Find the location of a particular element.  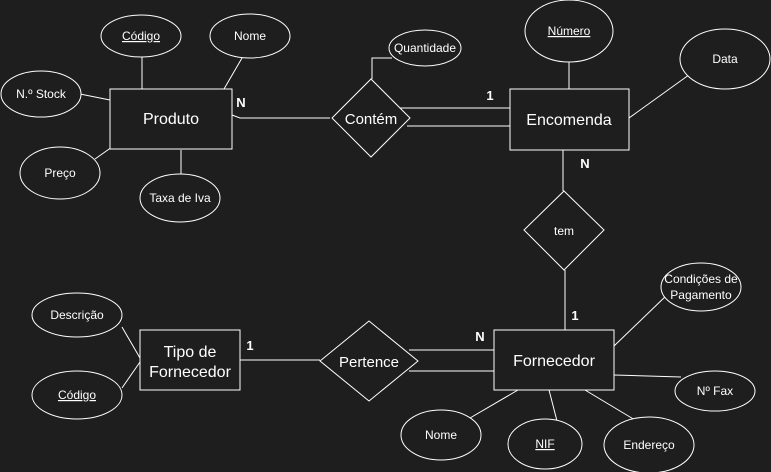

attribute-nome-produto is located at coordinates (250, 36).